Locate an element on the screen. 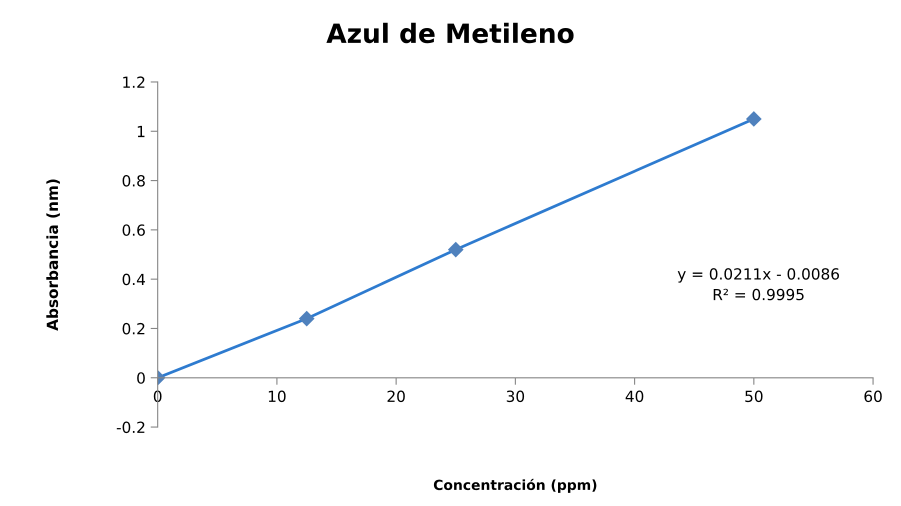 Image resolution: width=901 pixels, height=506 pixels. y-tick-label: 0.2 is located at coordinates (133, 328).